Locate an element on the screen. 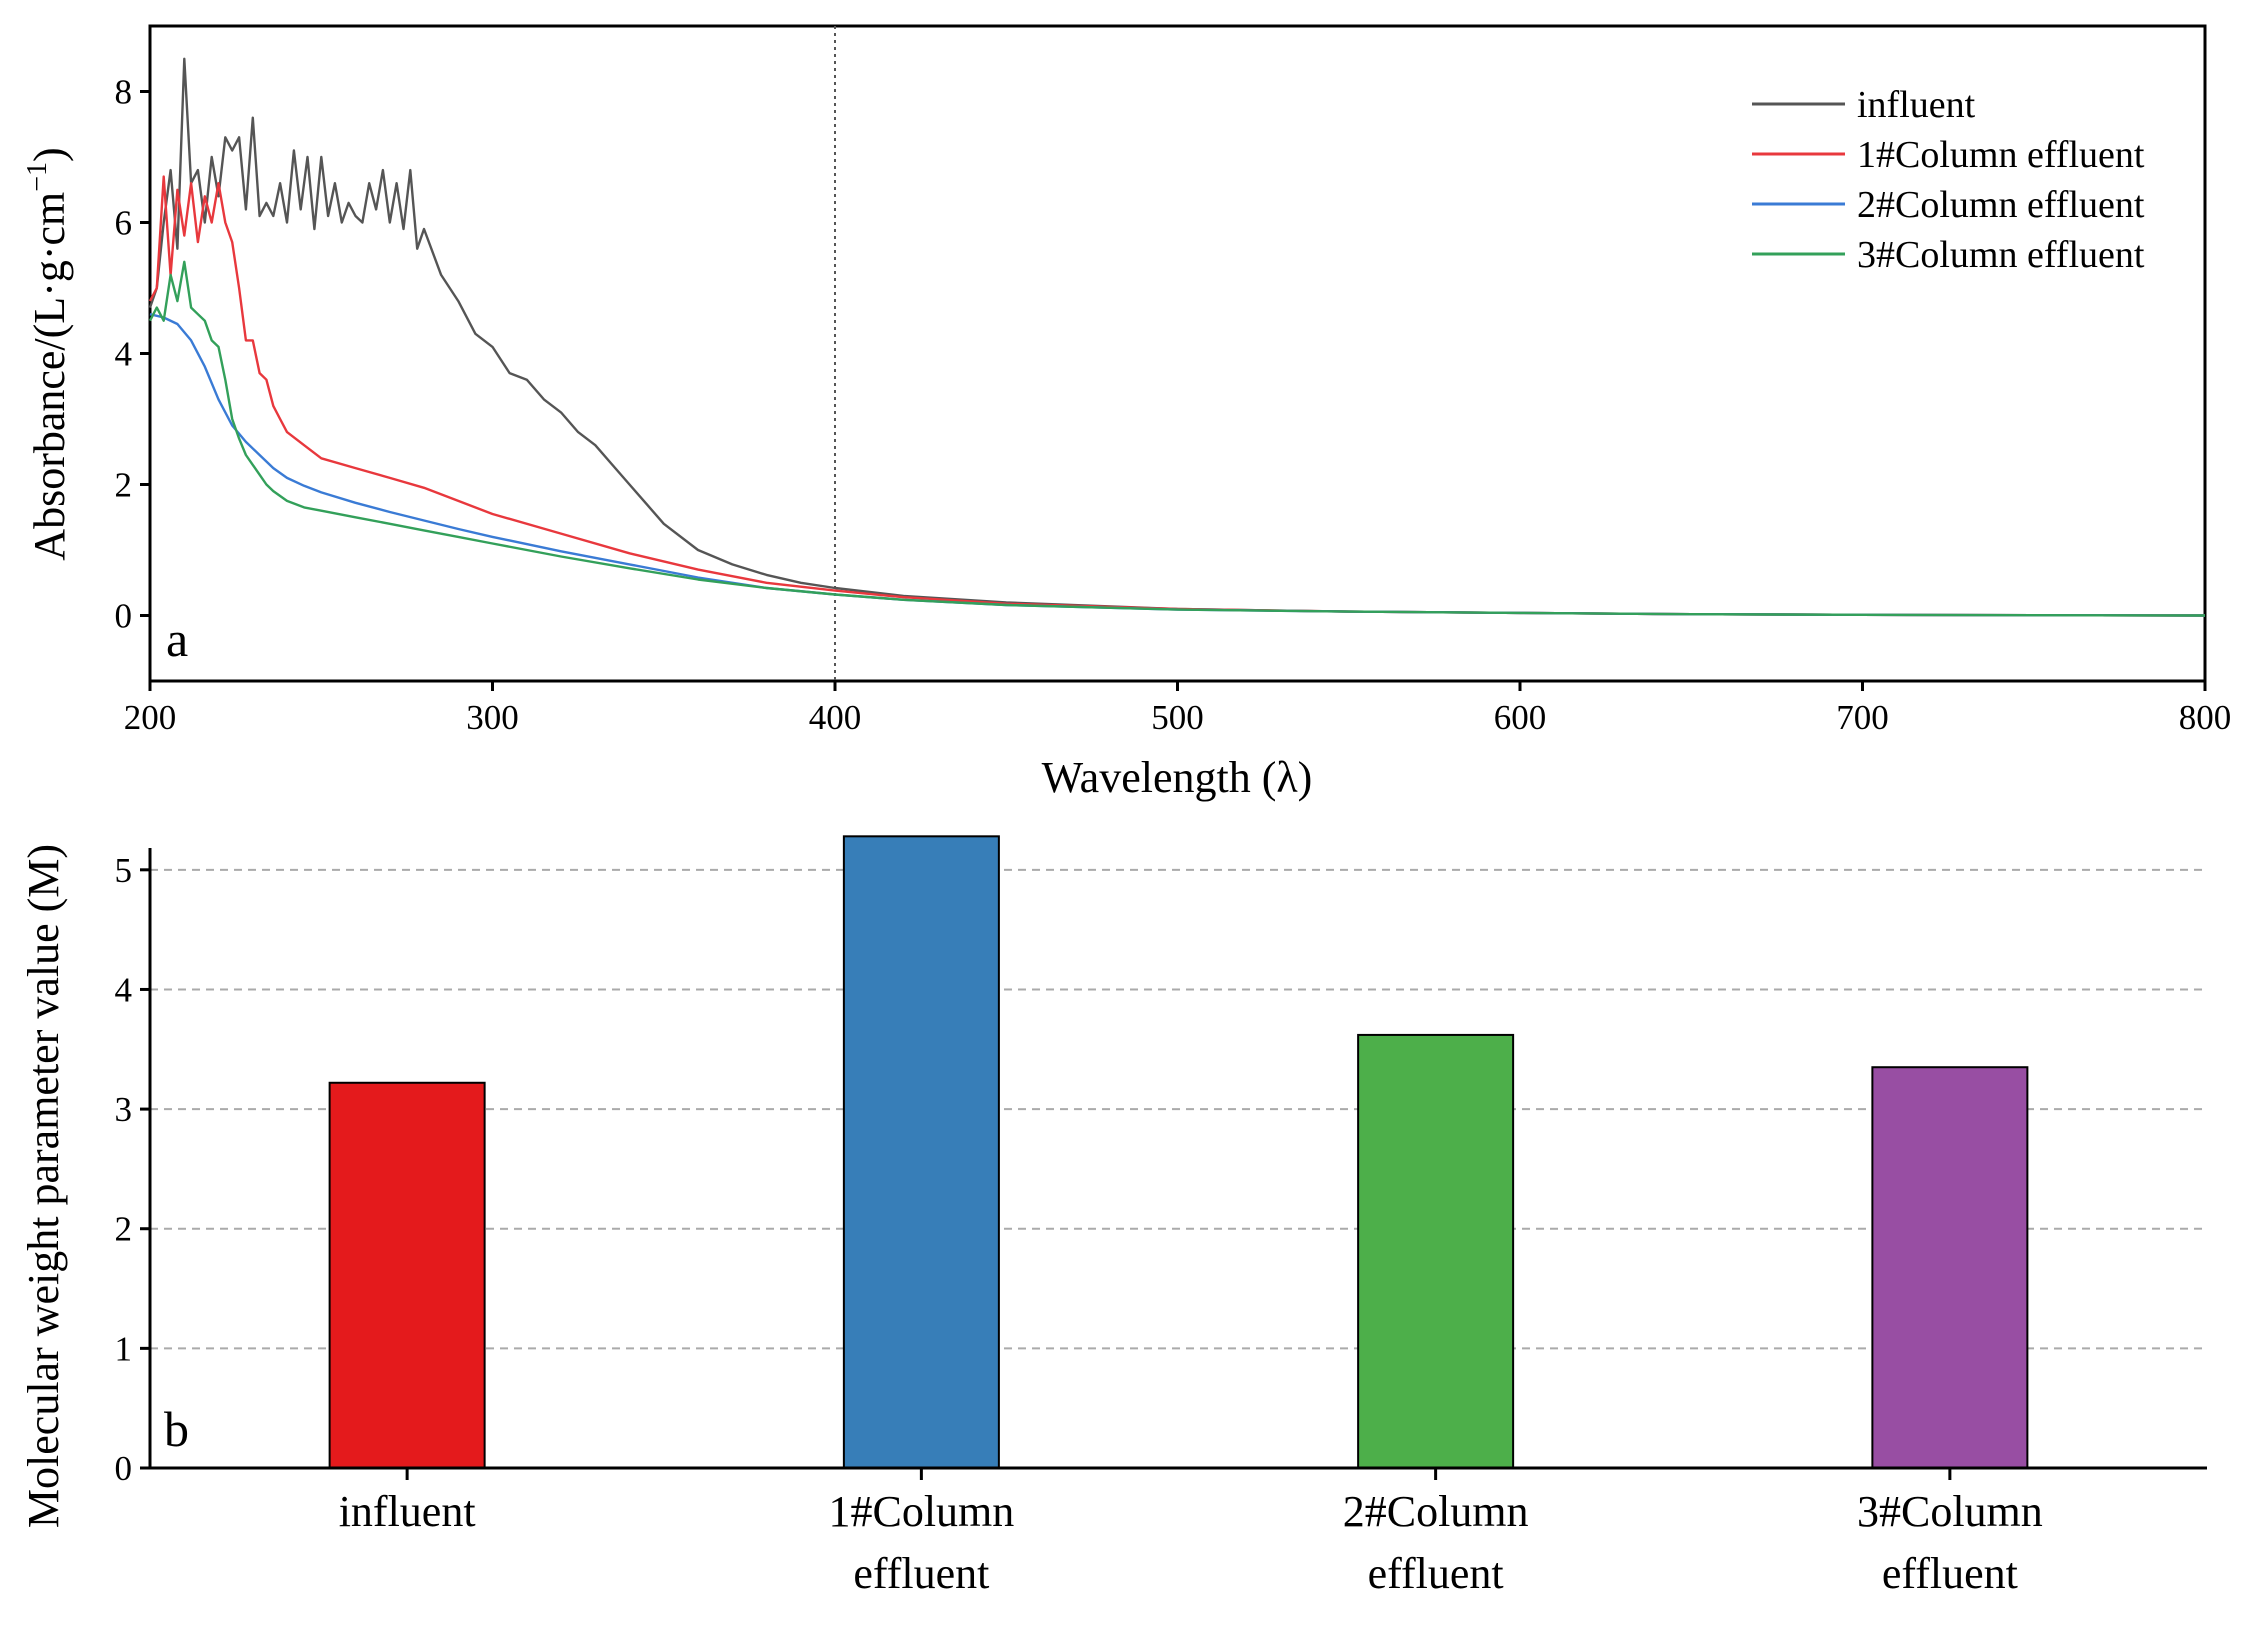  x-tick-label: 700 is located at coordinates (1862, 717).